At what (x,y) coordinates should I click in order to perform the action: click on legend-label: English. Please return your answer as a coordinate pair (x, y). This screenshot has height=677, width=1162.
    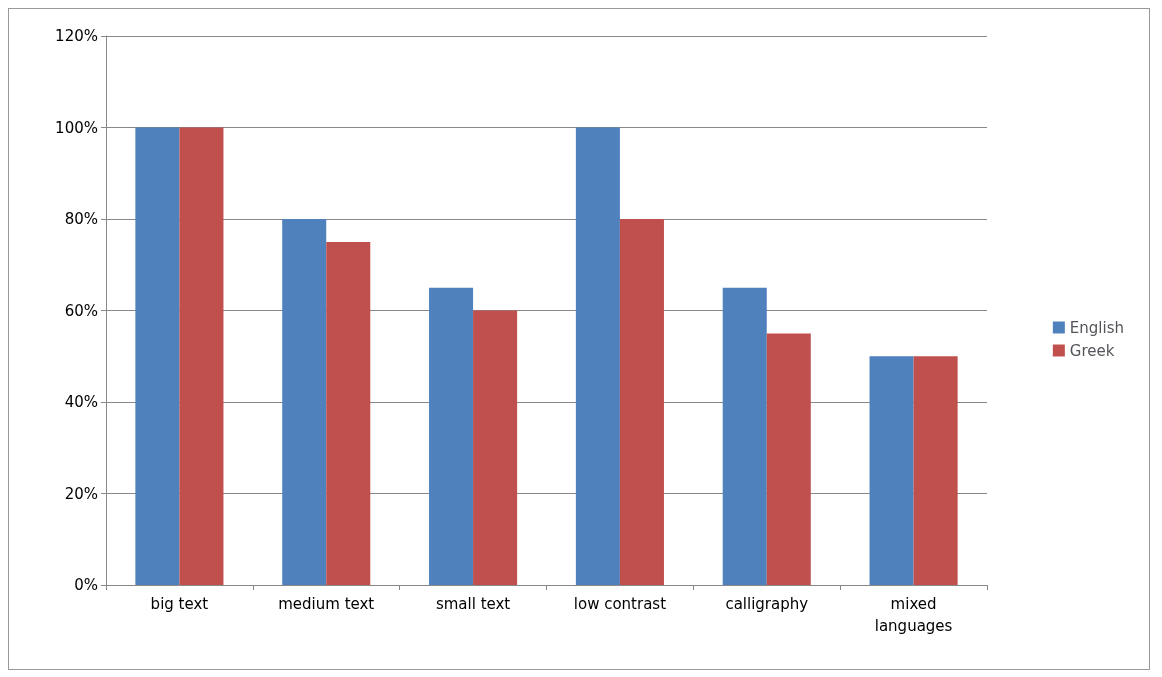
    Looking at the image, I should click on (1097, 327).